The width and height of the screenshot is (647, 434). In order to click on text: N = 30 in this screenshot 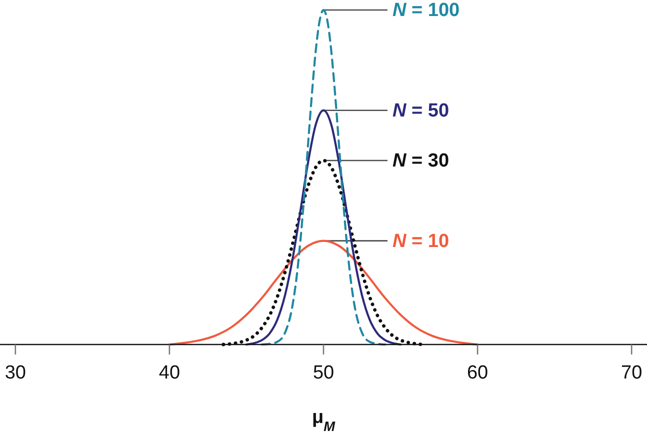, I will do `click(421, 161)`.